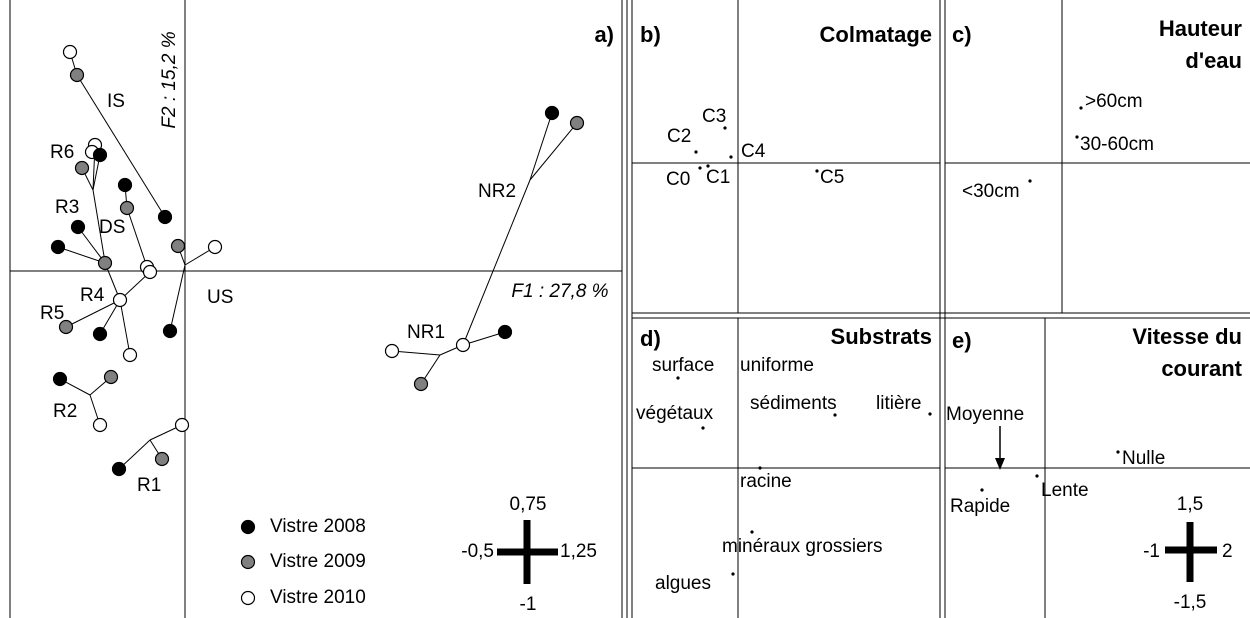 The width and height of the screenshot is (1250, 618). What do you see at coordinates (604, 34) in the screenshot?
I see `panel-label: a)` at bounding box center [604, 34].